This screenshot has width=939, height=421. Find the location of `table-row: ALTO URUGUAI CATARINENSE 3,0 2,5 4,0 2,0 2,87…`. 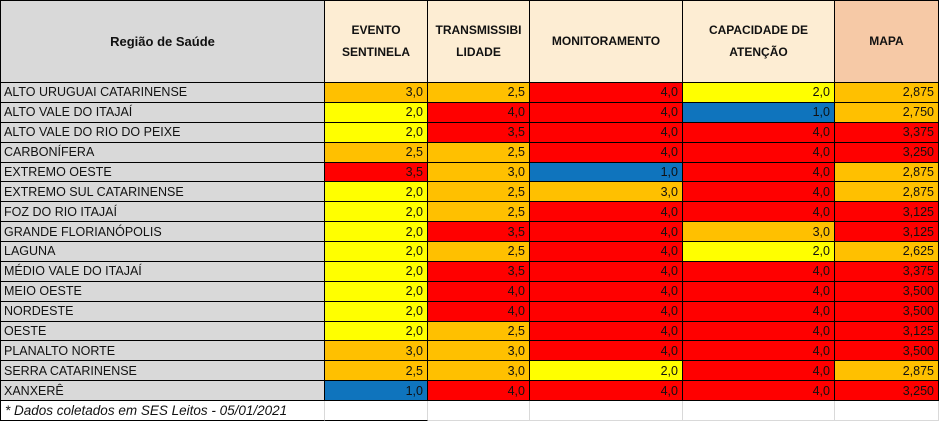

table-row: ALTO URUGUAI CATARINENSE 3,0 2,5 4,0 2,0 2,87… is located at coordinates (470, 93).